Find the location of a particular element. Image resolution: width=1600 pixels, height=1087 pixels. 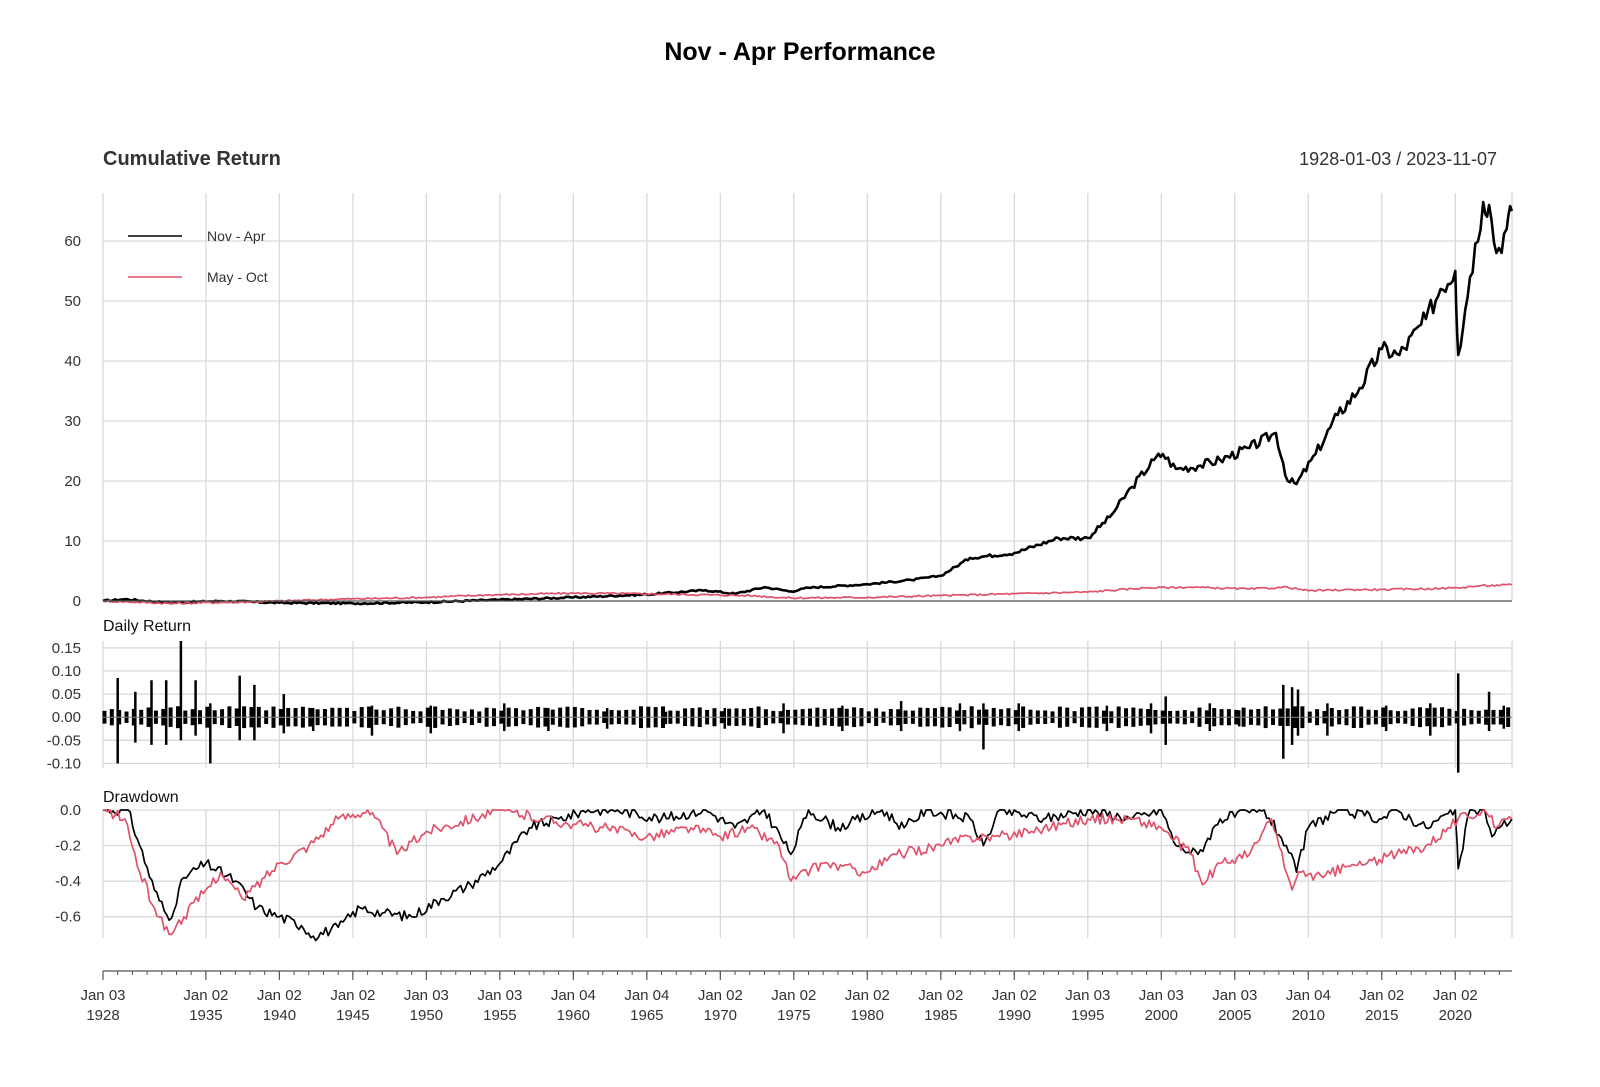

cumulative-y-tick-label: 10 is located at coordinates (72, 541).